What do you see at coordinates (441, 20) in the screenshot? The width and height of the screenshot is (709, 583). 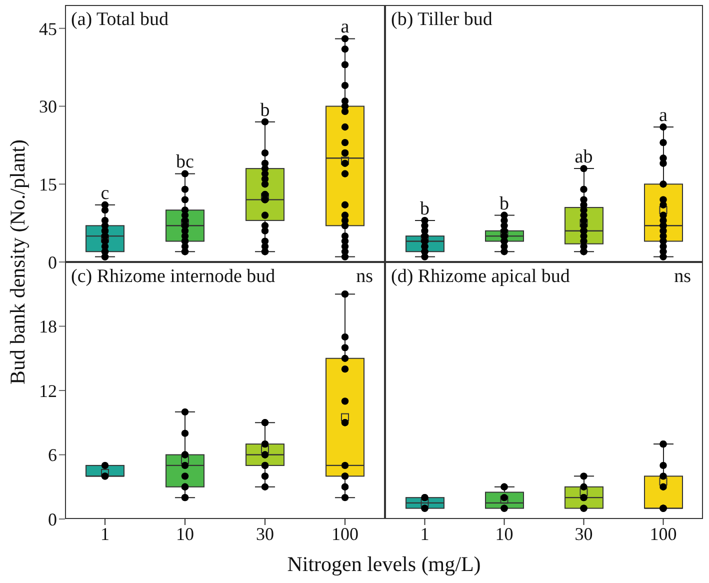 I see `chart-title: (b) Tiller bud` at bounding box center [441, 20].